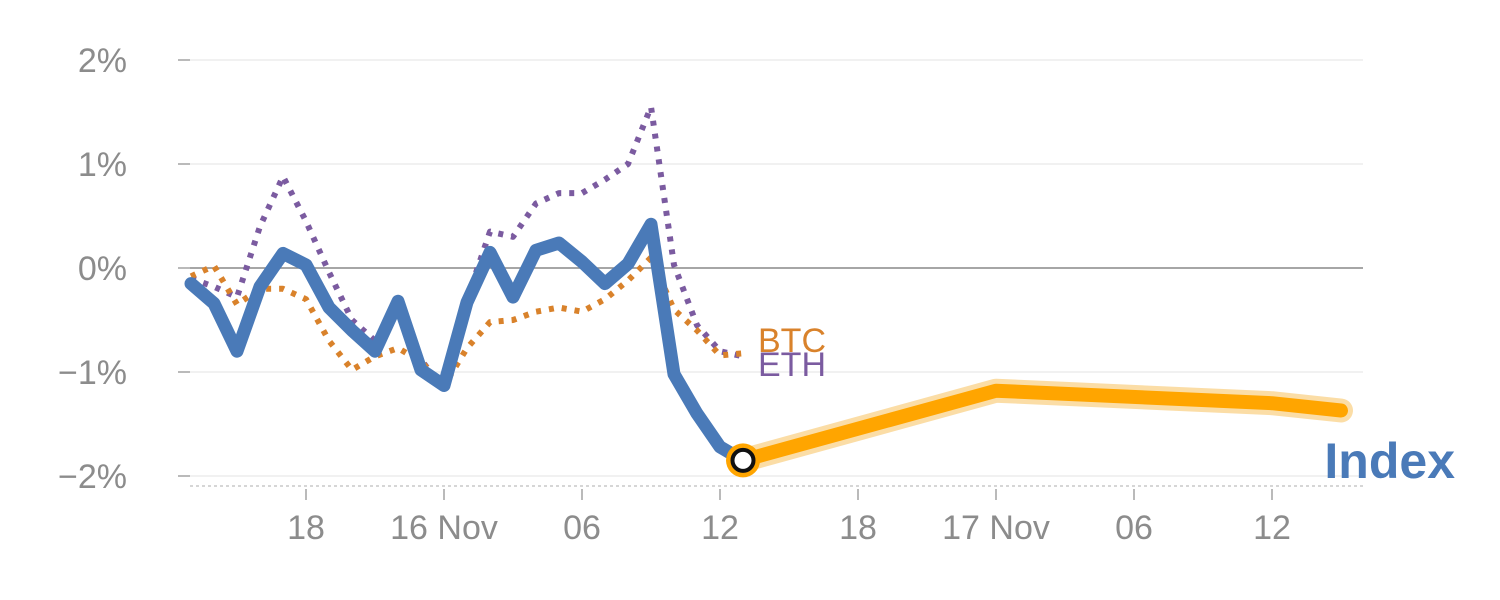 The image size is (1500, 600). Describe the element at coordinates (1042, 425) in the screenshot. I see `forecast-line` at that location.